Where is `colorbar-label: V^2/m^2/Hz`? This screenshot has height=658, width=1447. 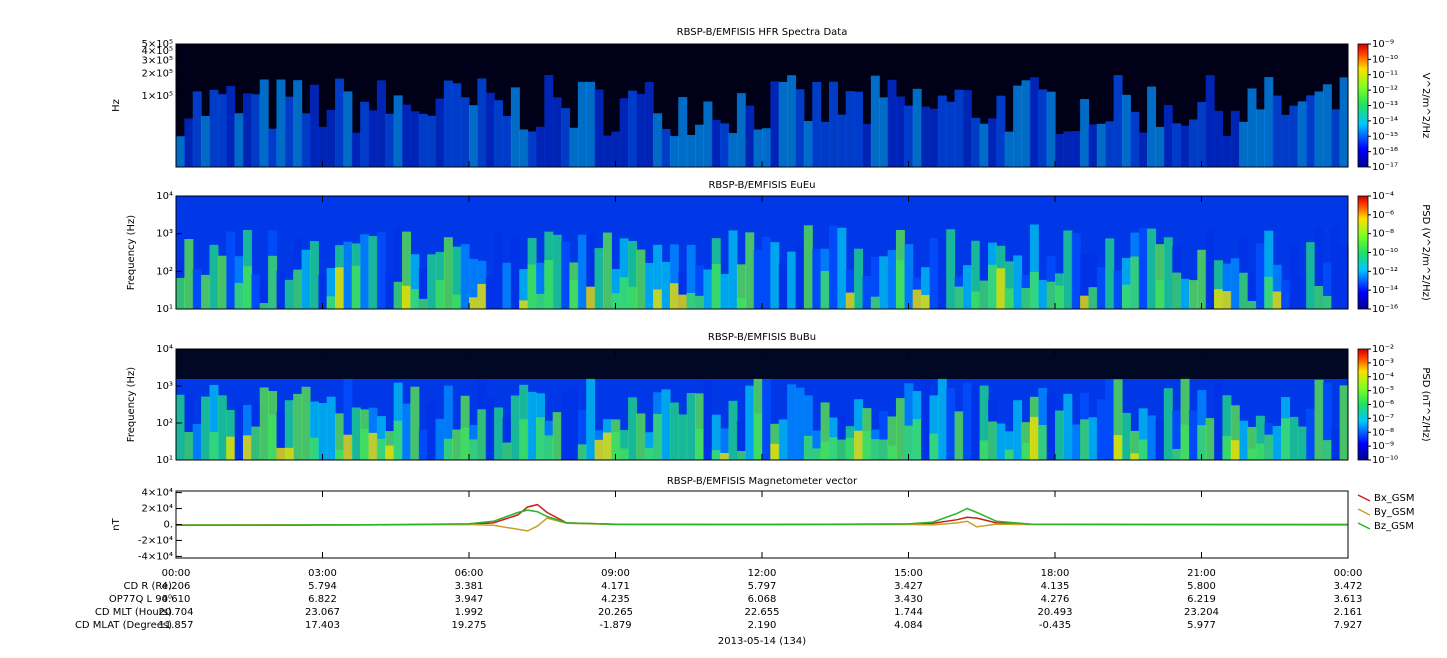 colorbar-label: V^2/m^2/Hz is located at coordinates (1425, 106).